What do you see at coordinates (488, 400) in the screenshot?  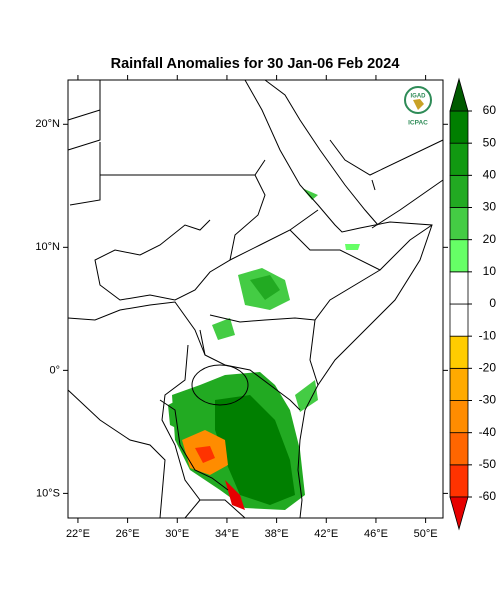 I see `colorbar-tick-label: -30` at bounding box center [488, 400].